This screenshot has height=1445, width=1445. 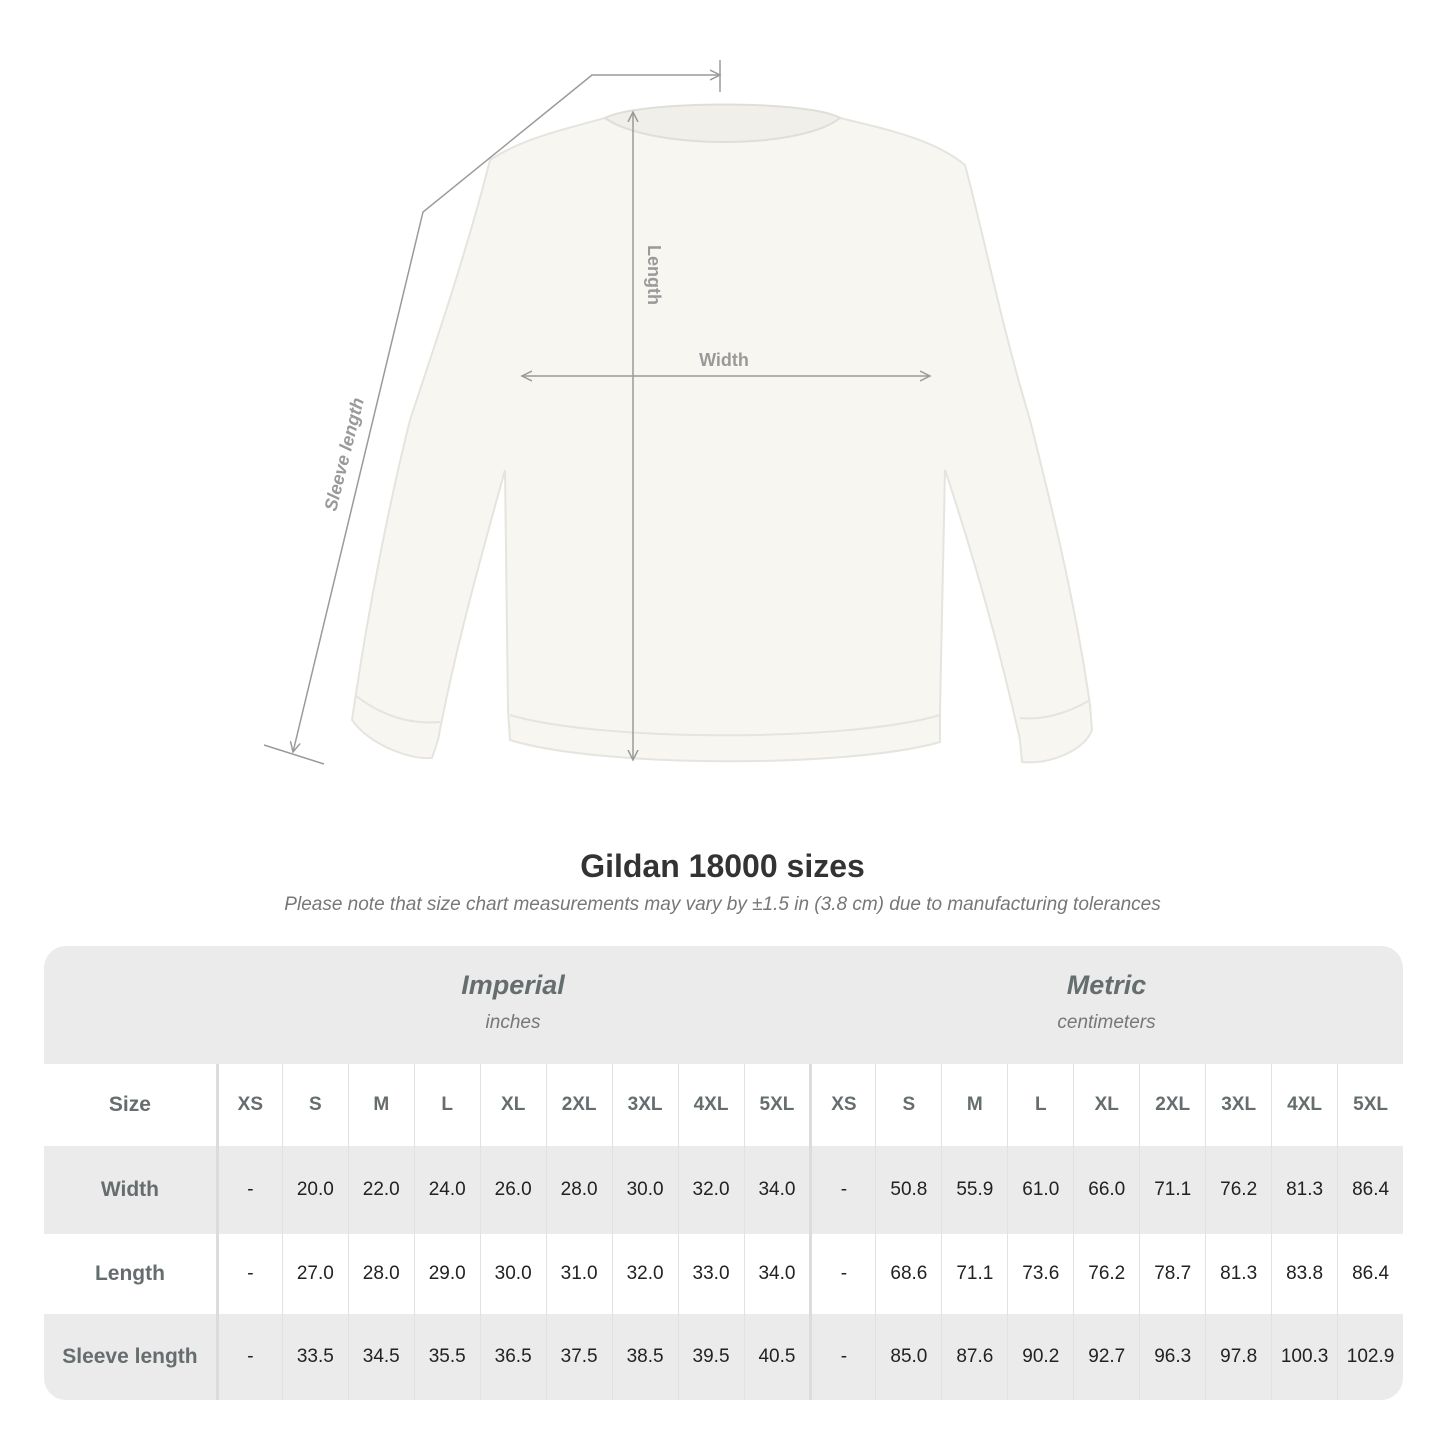 I want to click on value-cell: 97.8, so click(x=1238, y=1357).